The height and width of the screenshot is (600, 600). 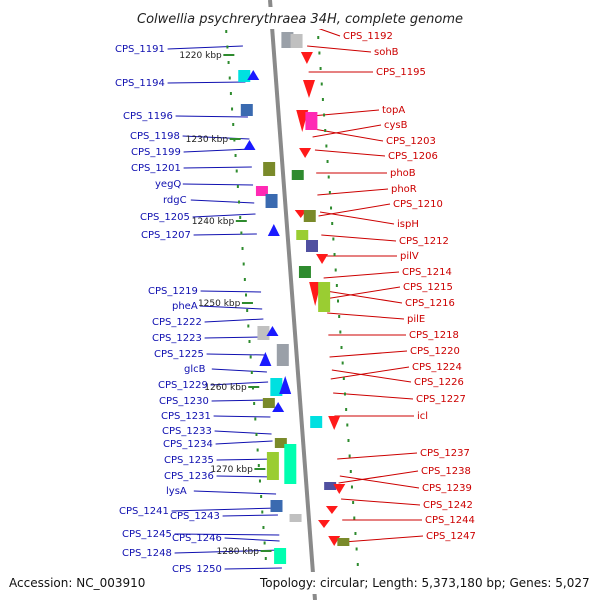 What do you see at coordinates (188, 444) in the screenshot?
I see `left-gene-label: CPS_1234` at bounding box center [188, 444].